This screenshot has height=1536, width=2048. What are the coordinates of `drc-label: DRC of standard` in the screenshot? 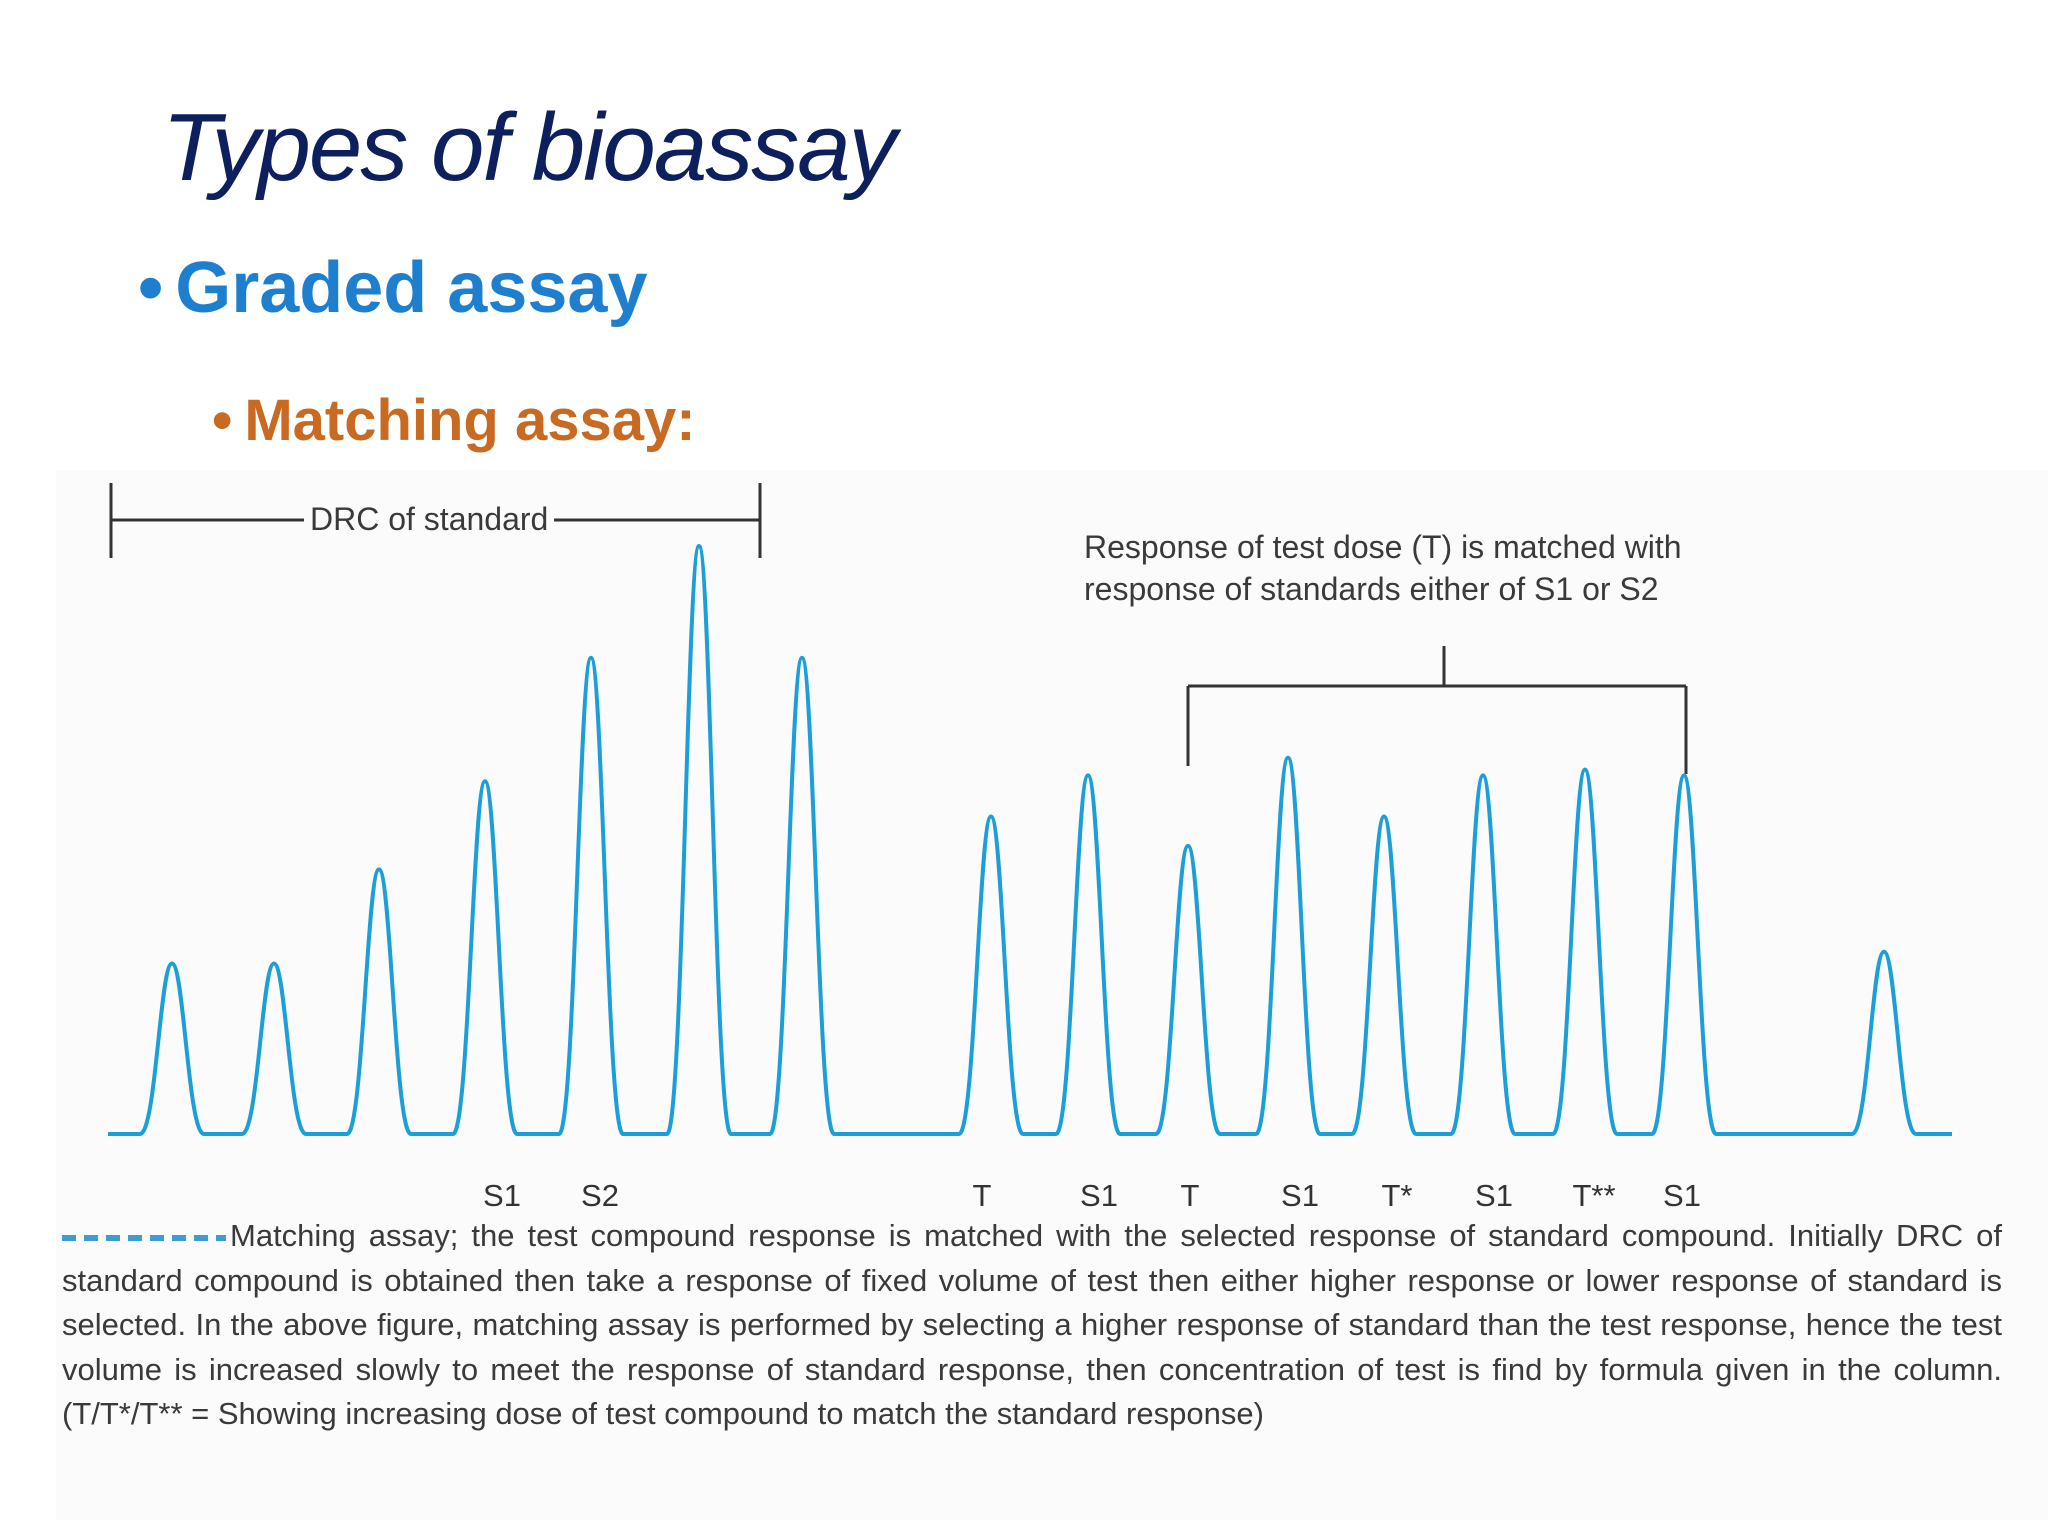 It's located at (429, 519).